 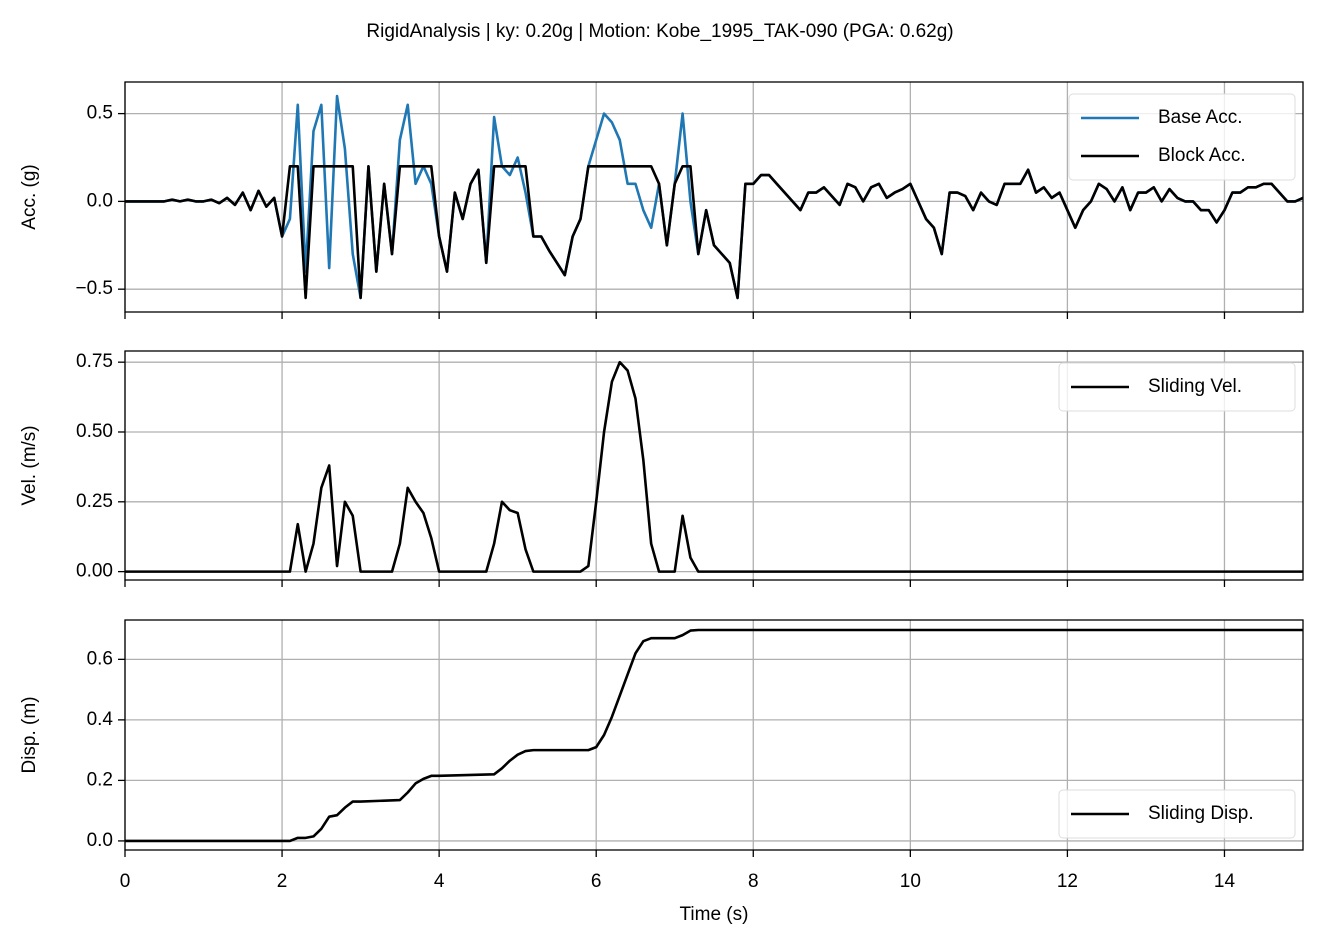 I want to click on legend: Sliding Vel., so click(x=1177, y=387).